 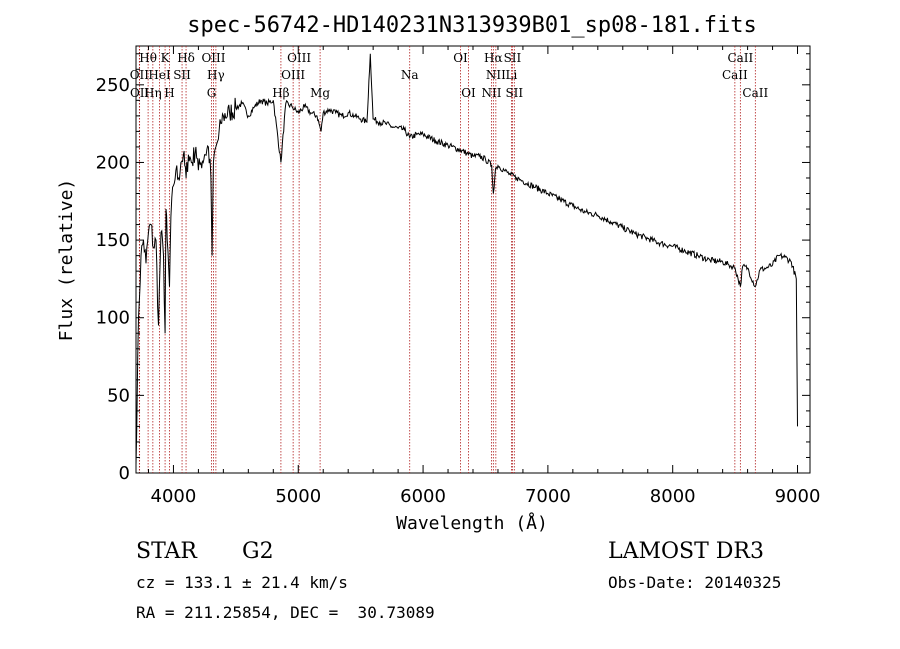 What do you see at coordinates (174, 496) in the screenshot?
I see `x-tick-label-0: 4000` at bounding box center [174, 496].